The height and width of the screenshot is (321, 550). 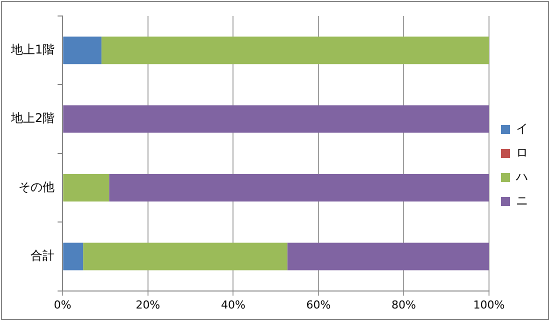 I want to click on x-tick-label: 40%, so click(x=233, y=305).